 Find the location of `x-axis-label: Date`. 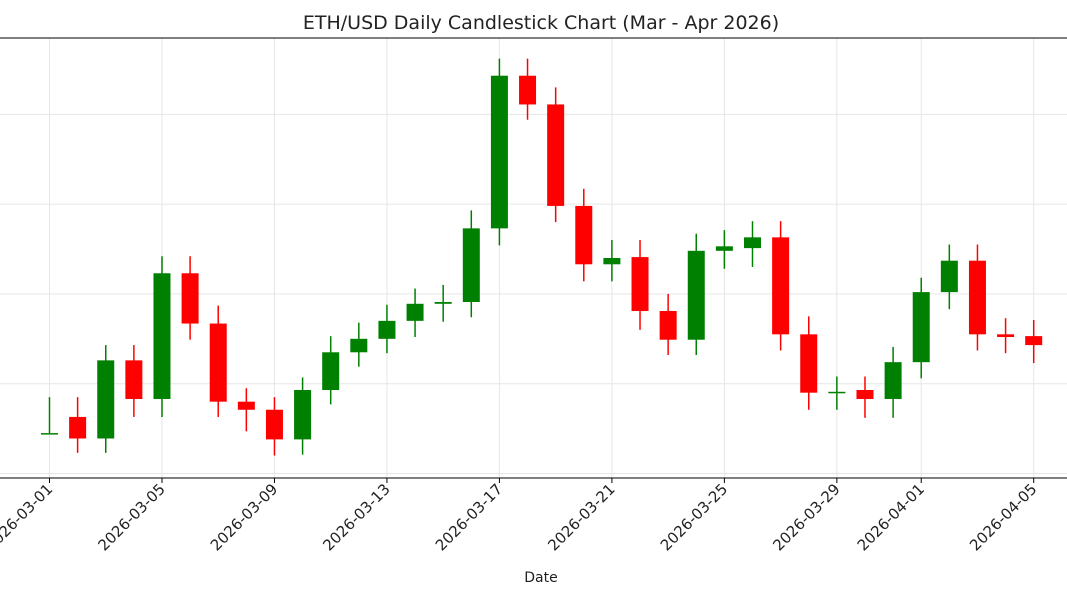

x-axis-label: Date is located at coordinates (540, 578).